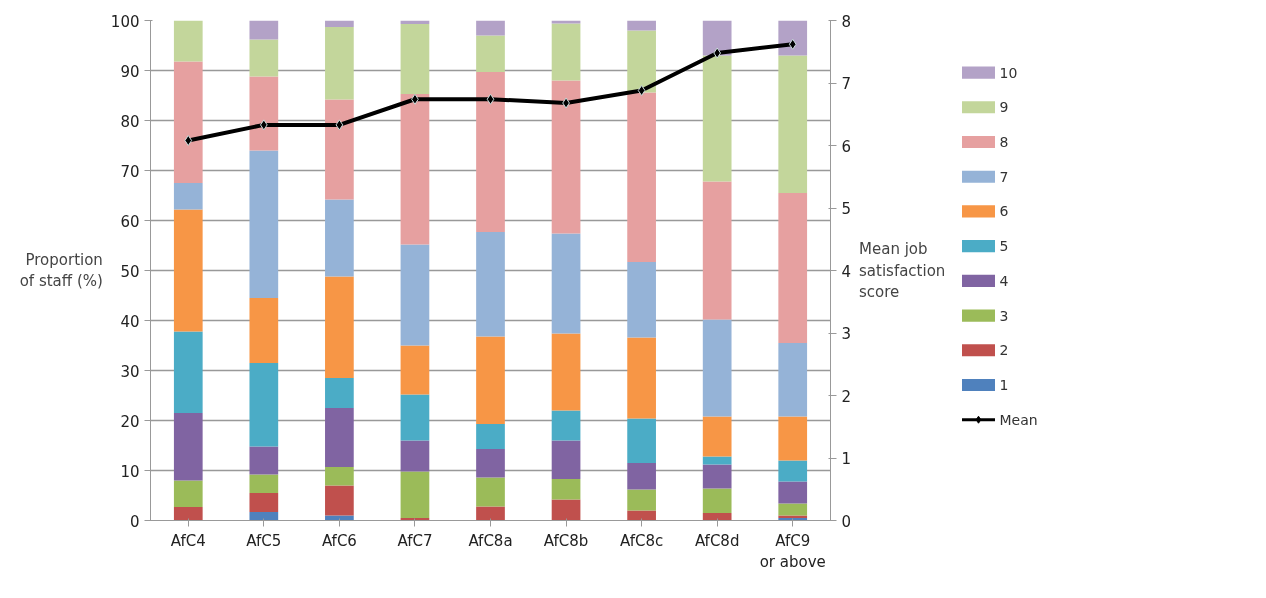 The image size is (1266, 598). Describe the element at coordinates (130, 321) in the screenshot. I see `y-tick-label: 40` at that location.